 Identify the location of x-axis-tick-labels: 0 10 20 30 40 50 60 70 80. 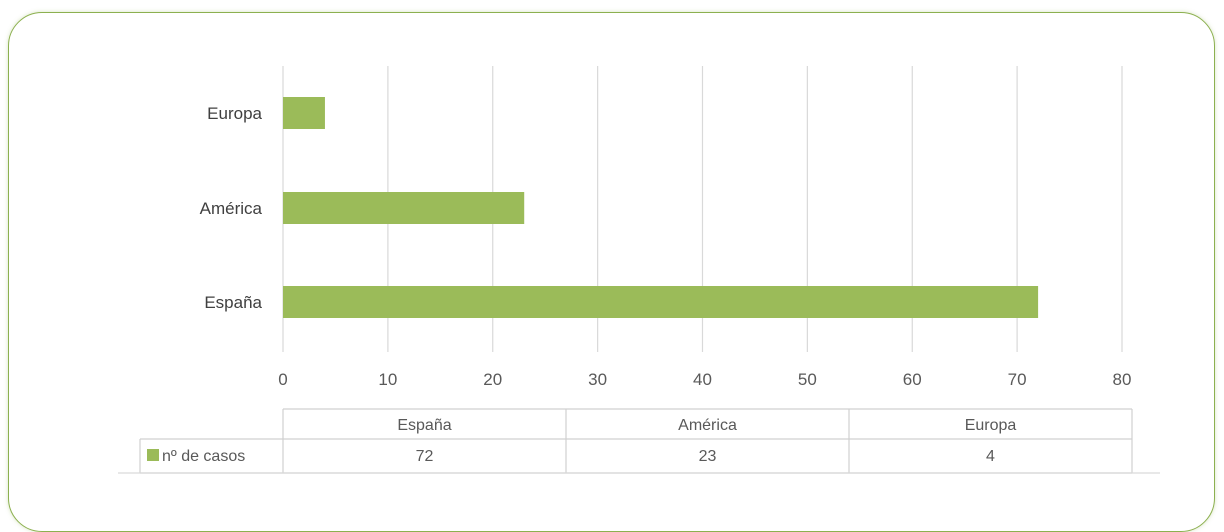
(704, 379).